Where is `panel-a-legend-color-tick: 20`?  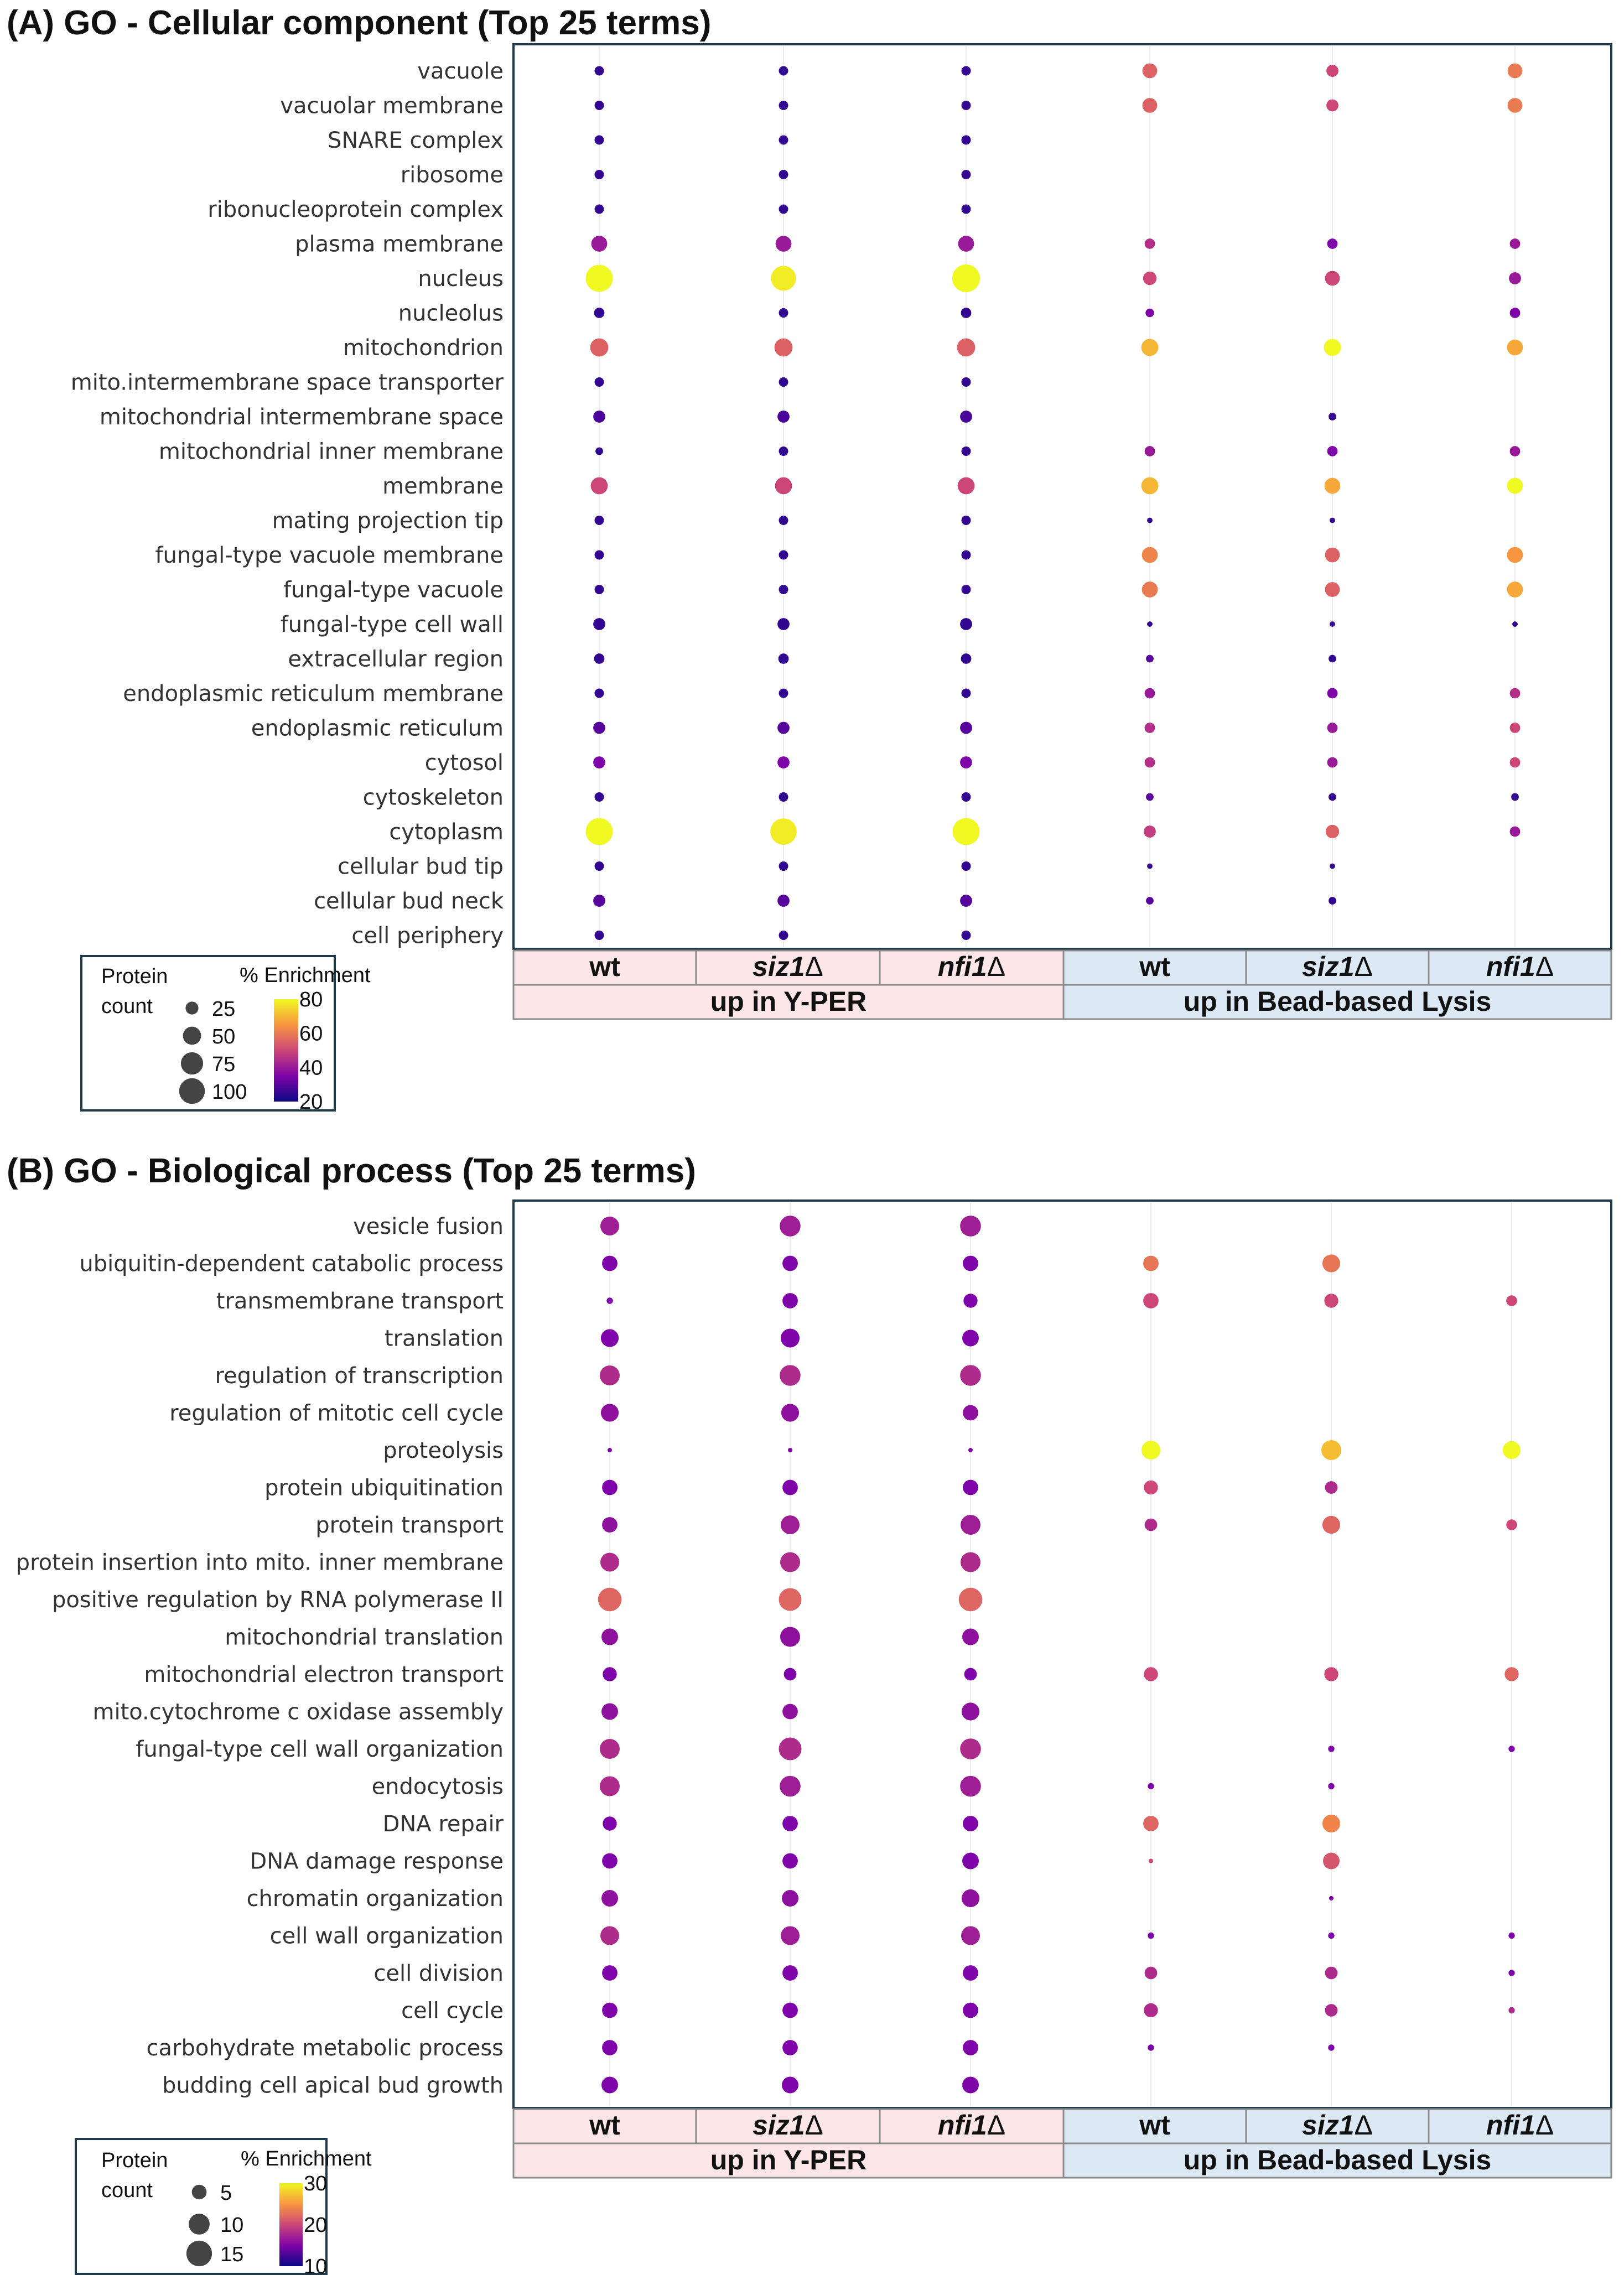 panel-a-legend-color-tick: 20 is located at coordinates (311, 1102).